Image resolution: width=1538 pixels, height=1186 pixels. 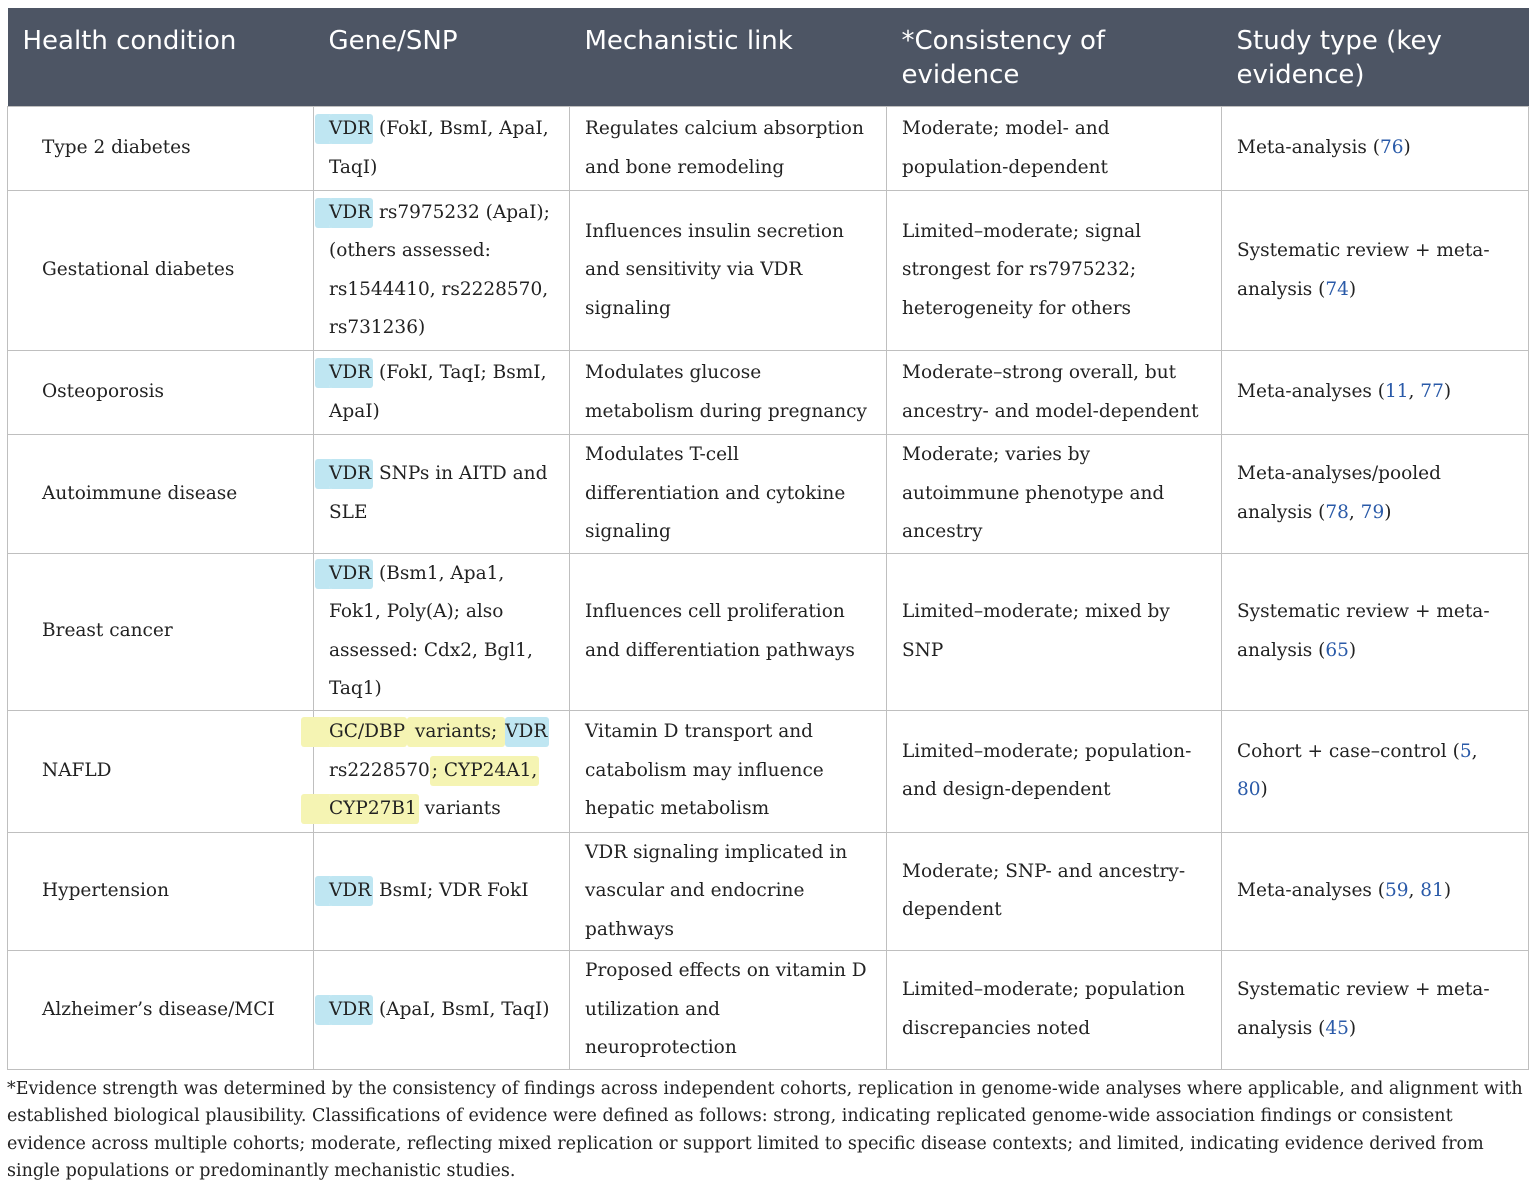 What do you see at coordinates (451, 890) in the screenshot?
I see `gene-text: BsmI; VDR FokI` at bounding box center [451, 890].